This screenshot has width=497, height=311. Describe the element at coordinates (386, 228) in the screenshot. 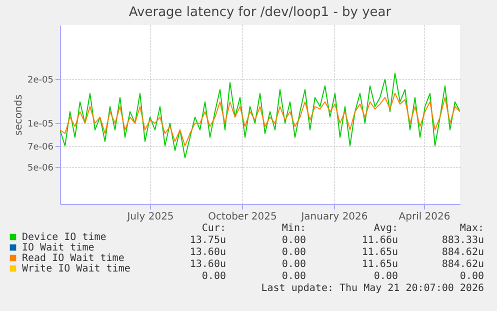

I see `text: Avg:` at that location.